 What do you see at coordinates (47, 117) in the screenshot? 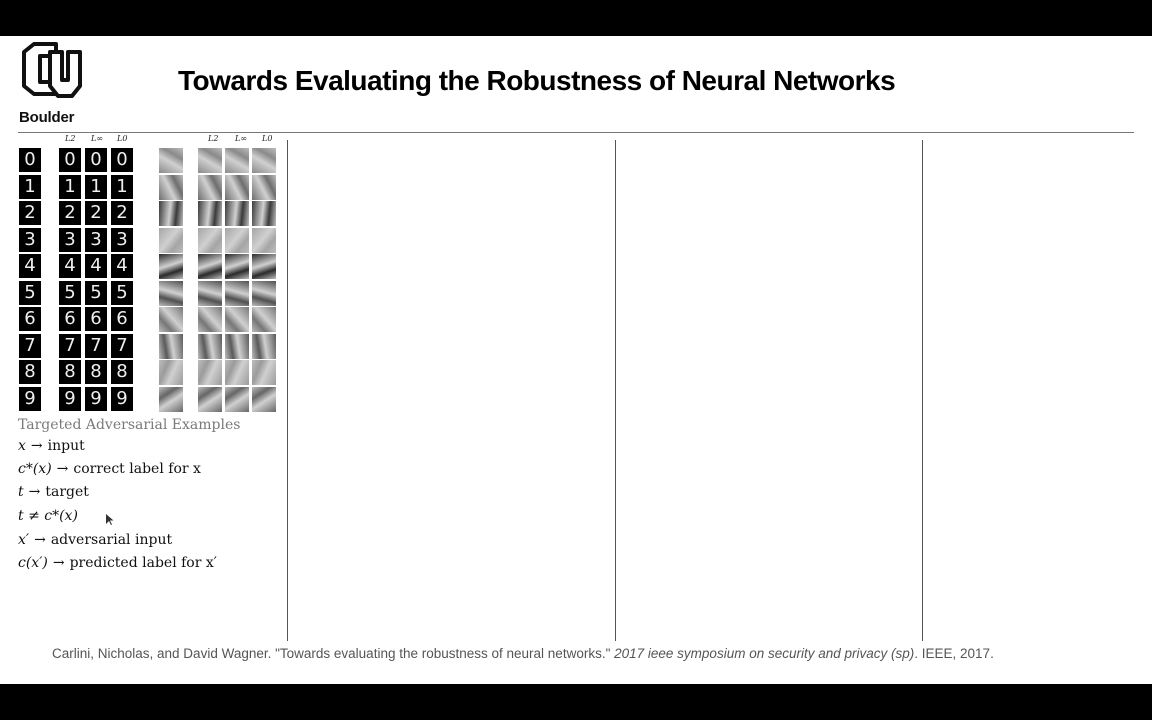
I see `logo-text: Boulder` at bounding box center [47, 117].